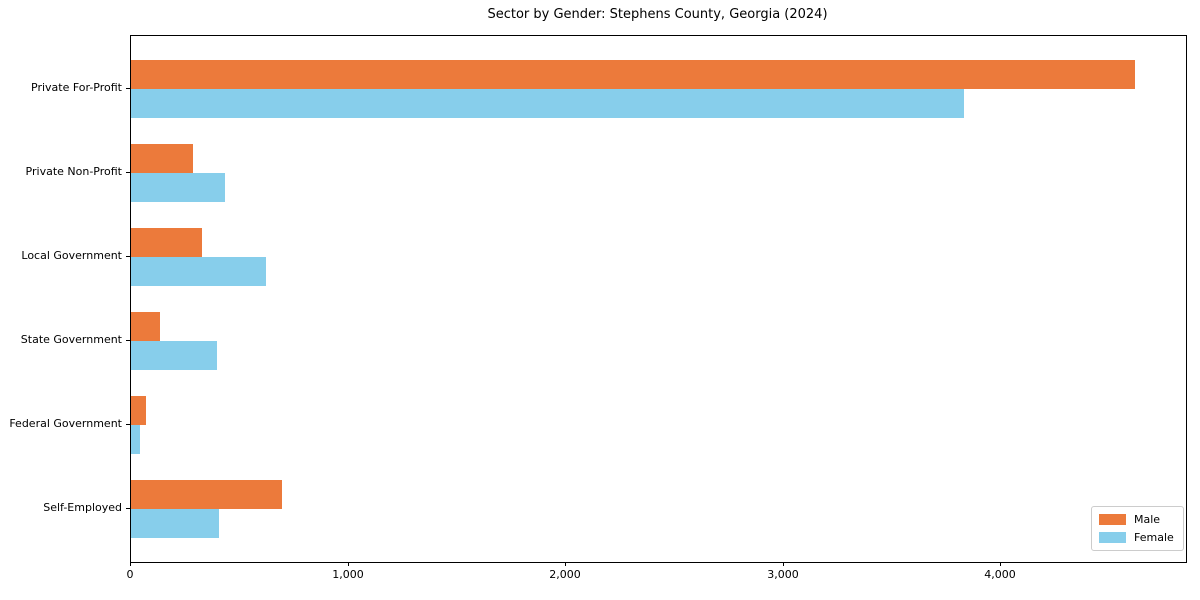 This screenshot has width=1200, height=600. I want to click on legend-label: Female, so click(1154, 537).